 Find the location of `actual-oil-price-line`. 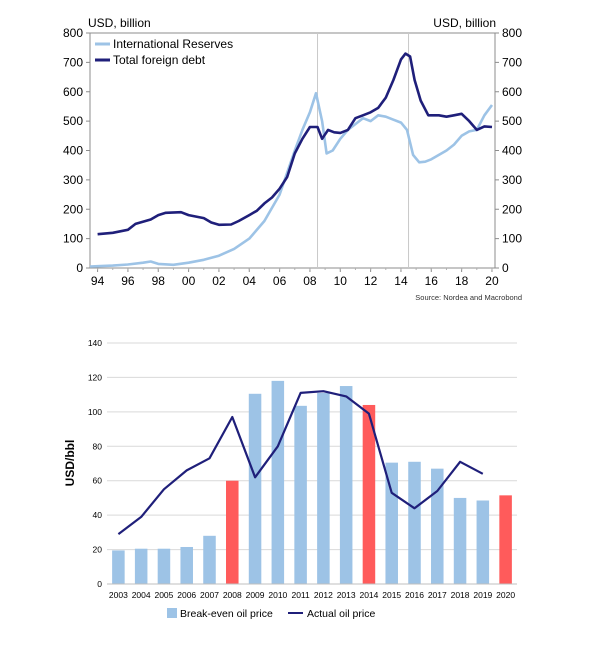

actual-oil-price-line is located at coordinates (300, 462).